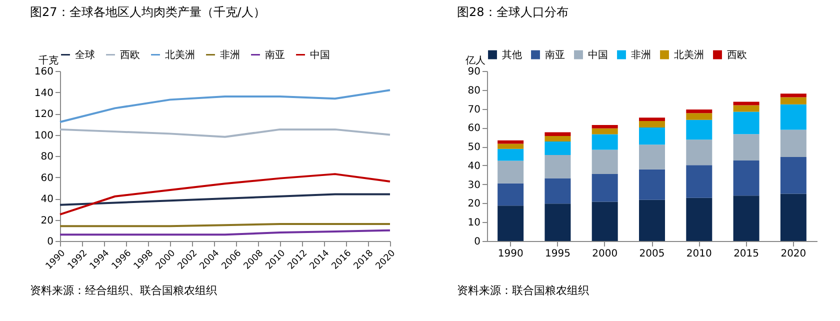 The height and width of the screenshot is (321, 840). Describe the element at coordinates (44, 72) in the screenshot. I see `y-tick-label: 160` at that location.